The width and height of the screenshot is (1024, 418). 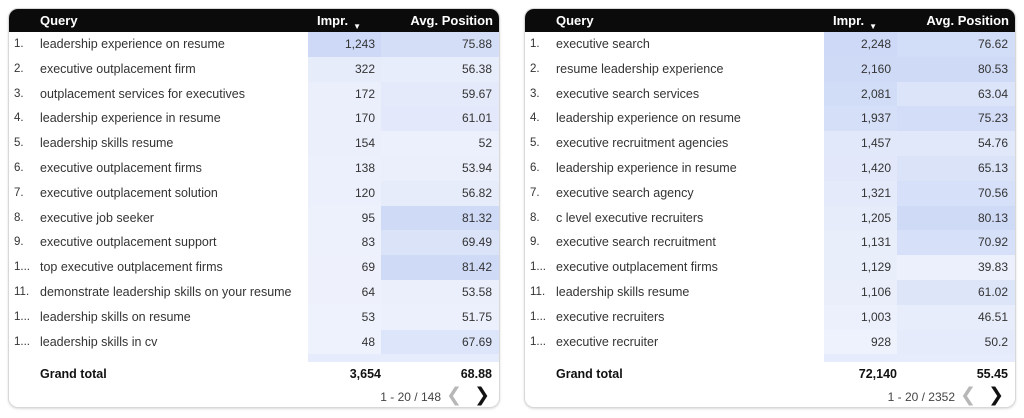 What do you see at coordinates (860, 218) in the screenshot?
I see `impressions-cell: 1,205` at bounding box center [860, 218].